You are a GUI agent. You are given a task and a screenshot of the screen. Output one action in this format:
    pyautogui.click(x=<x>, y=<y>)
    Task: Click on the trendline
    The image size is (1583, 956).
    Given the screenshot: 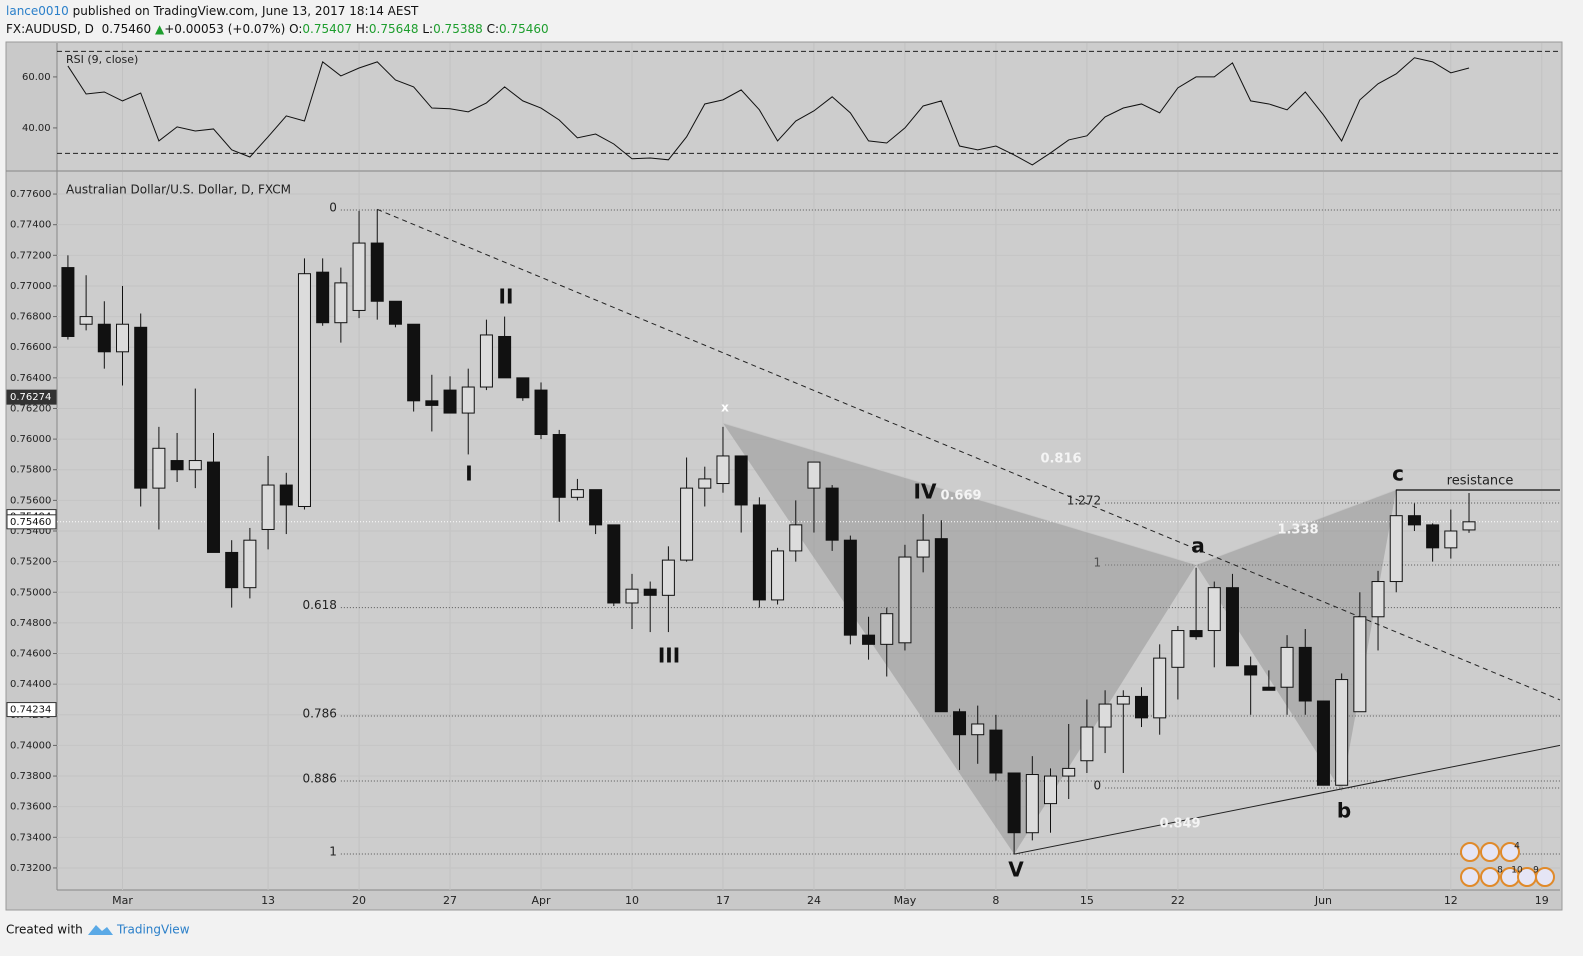 What is the action you would take?
    pyautogui.click(x=1287, y=799)
    